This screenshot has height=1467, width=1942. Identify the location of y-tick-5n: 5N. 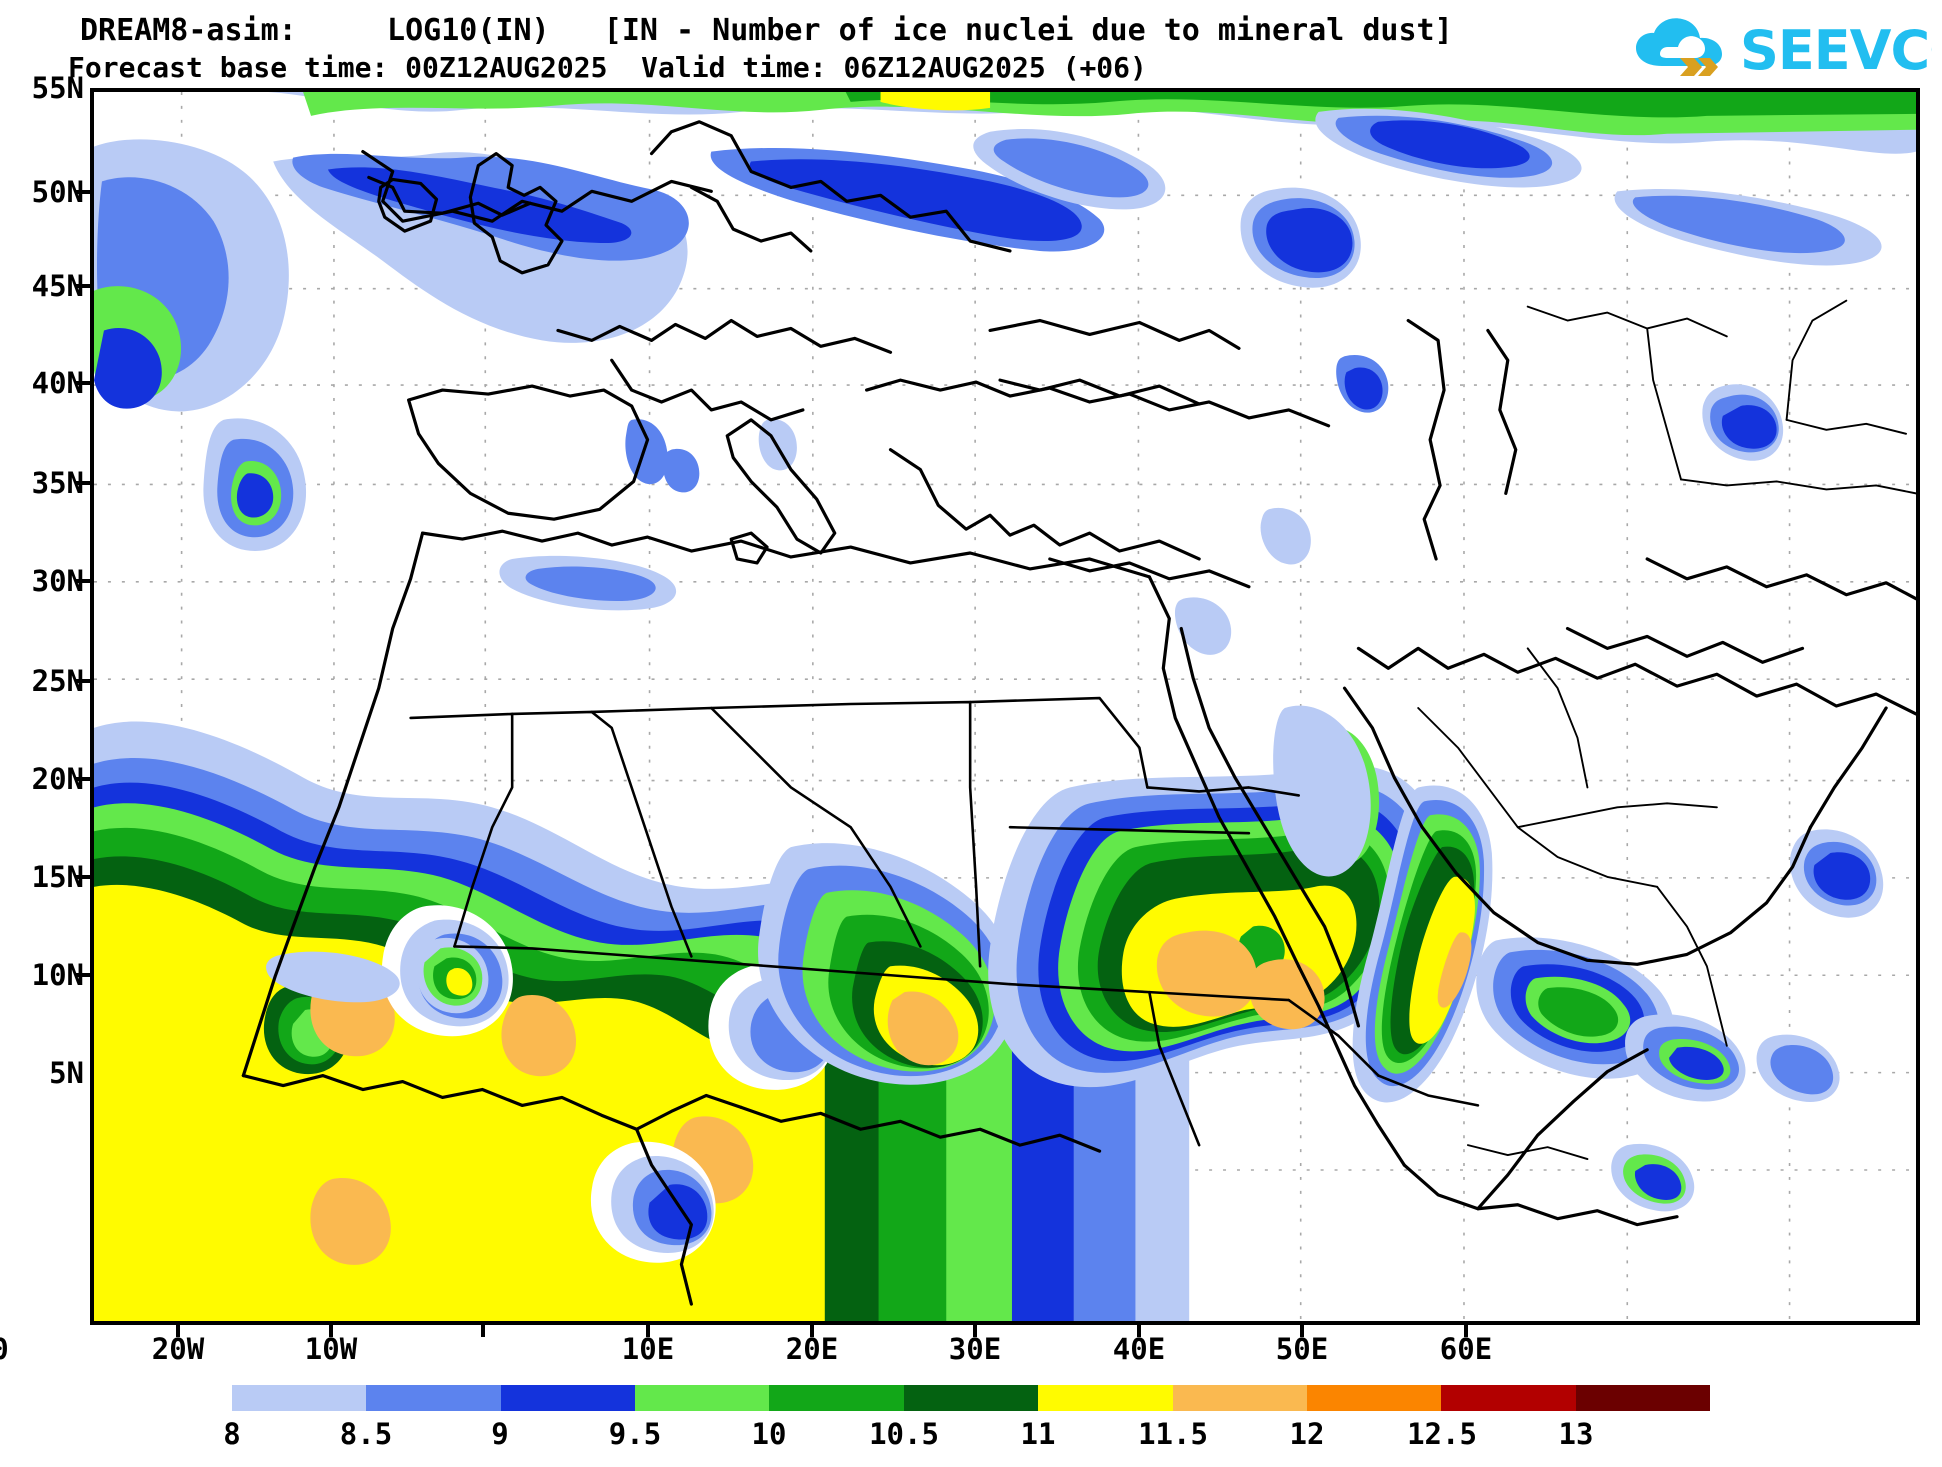
(66, 1073).